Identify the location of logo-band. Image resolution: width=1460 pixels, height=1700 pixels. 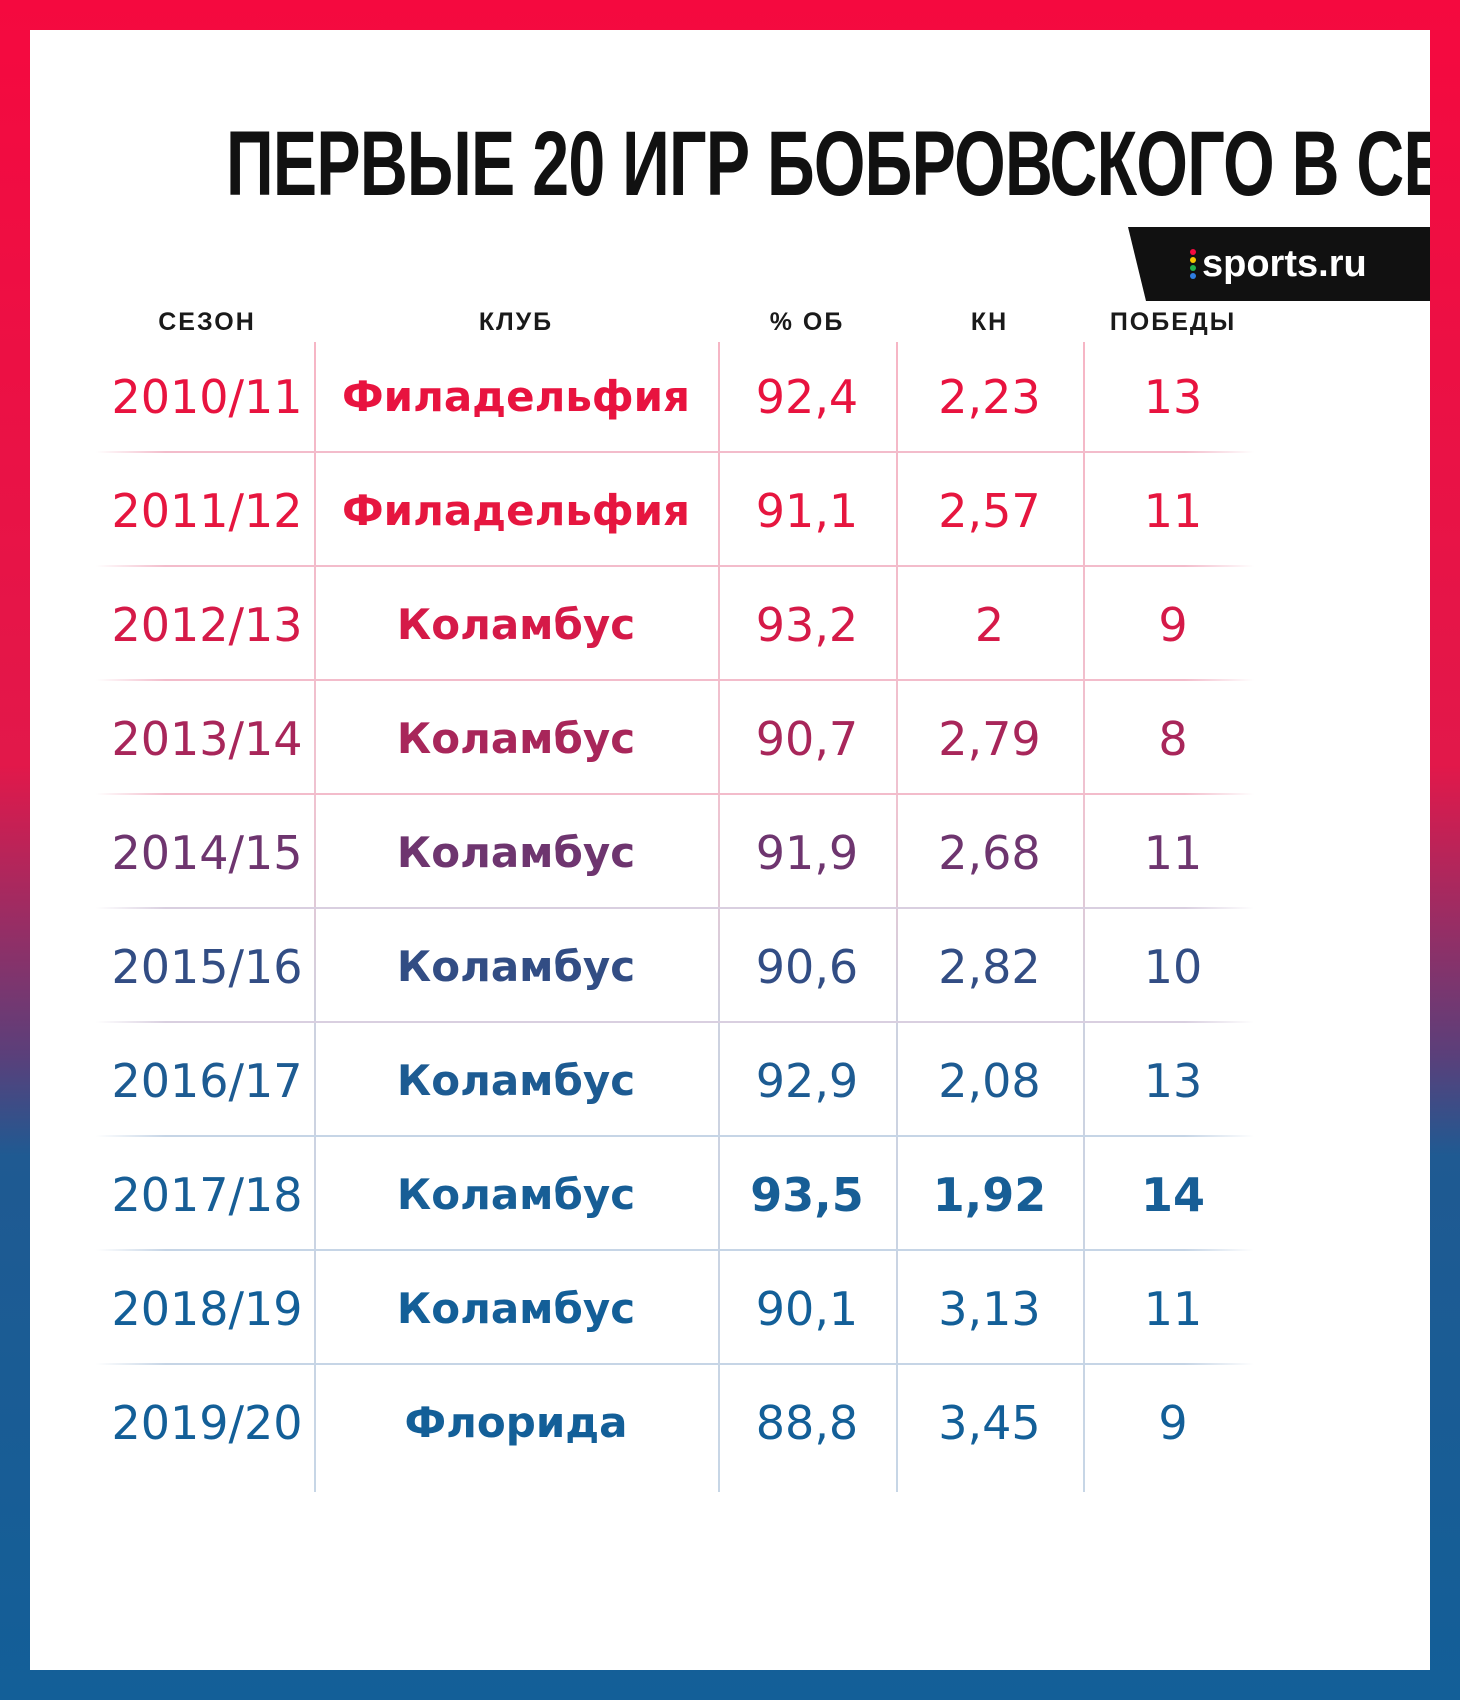
(1279, 264).